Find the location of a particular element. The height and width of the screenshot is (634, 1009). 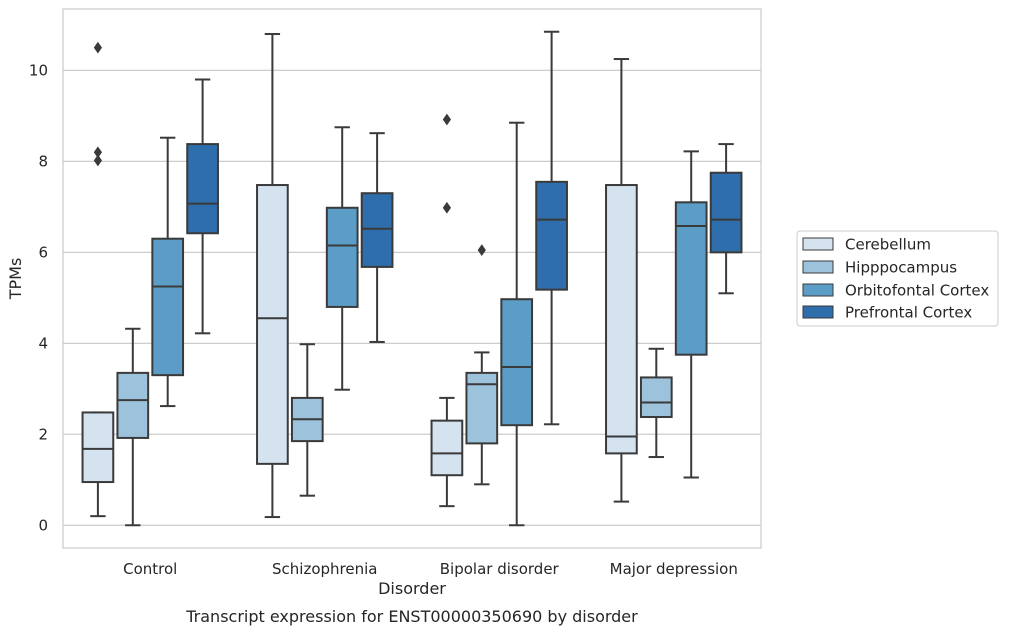

x-tick-label: Control is located at coordinates (150, 569).